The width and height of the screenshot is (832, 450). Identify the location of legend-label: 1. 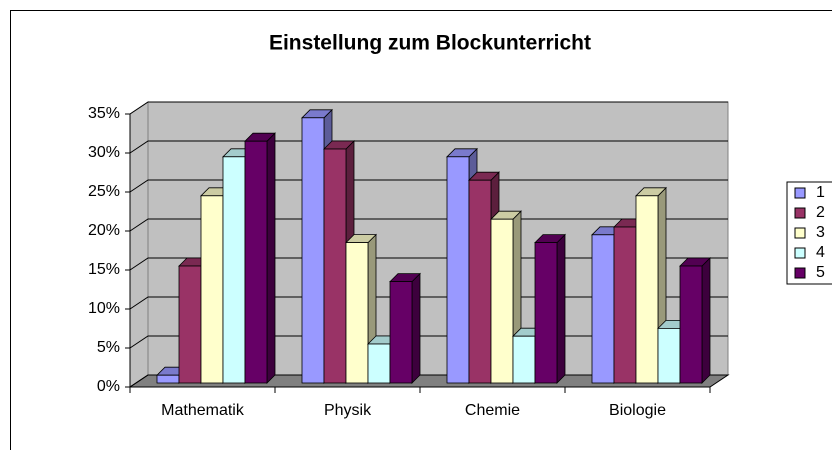
(820, 192).